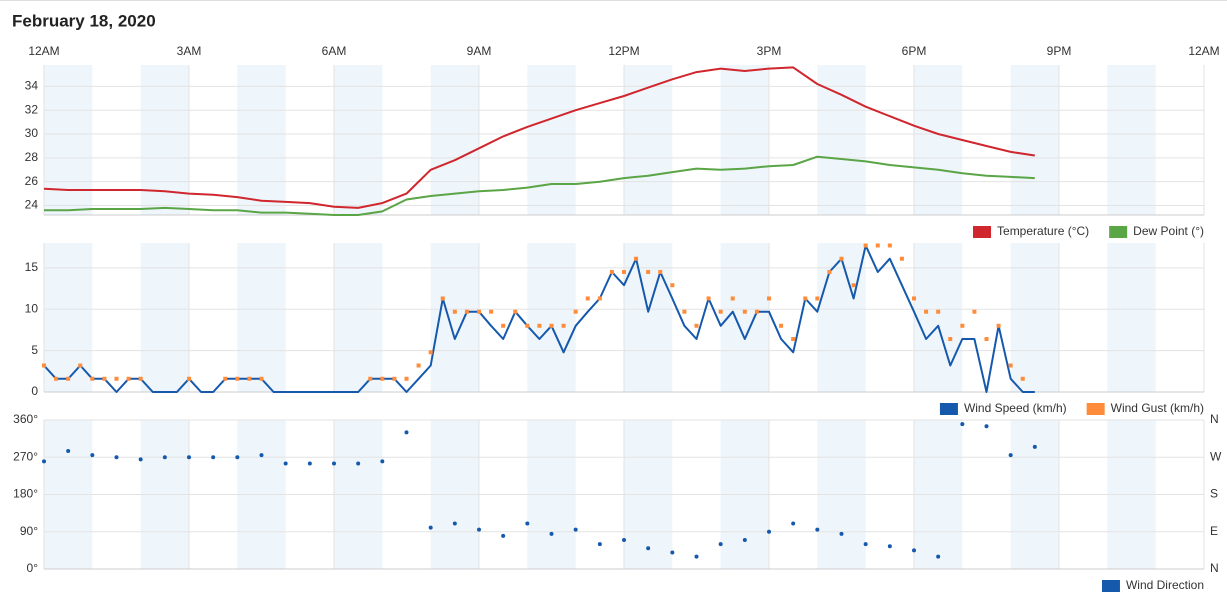  I want to click on y-tick-label: 15, so click(32, 267).